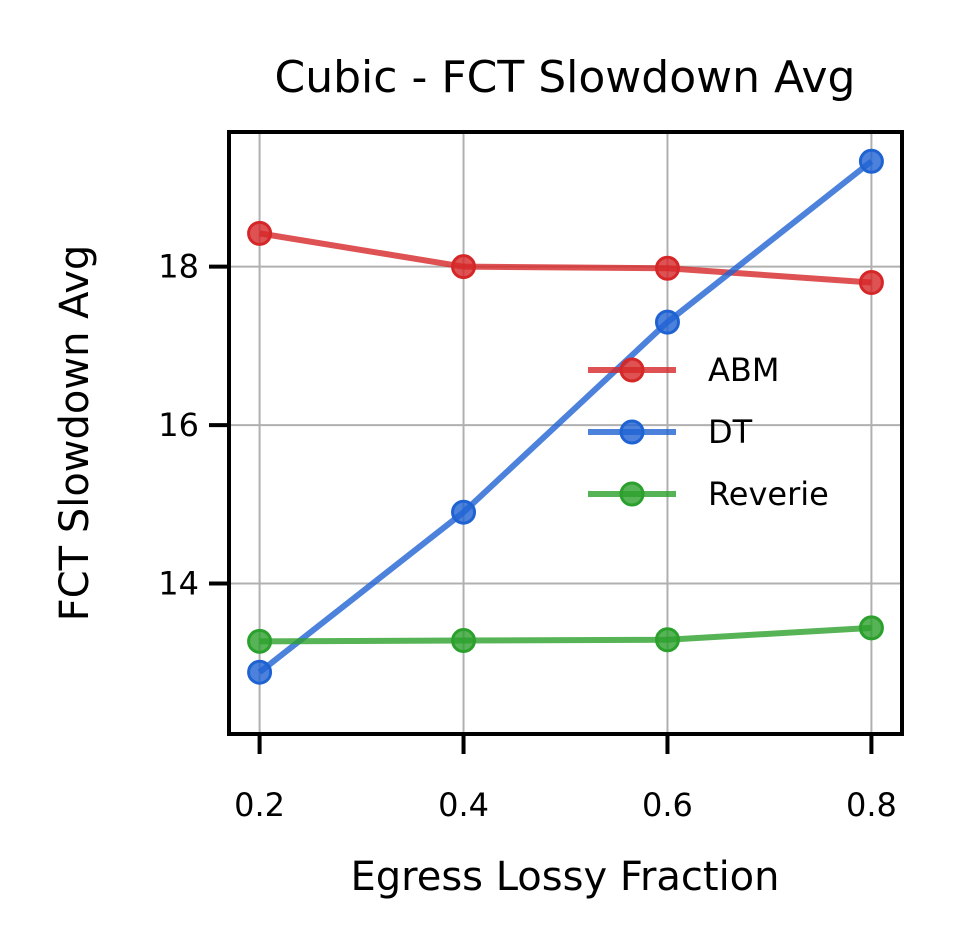 This screenshot has width=980, height=951. What do you see at coordinates (632, 370) in the screenshot?
I see `legend-marker-abm` at bounding box center [632, 370].